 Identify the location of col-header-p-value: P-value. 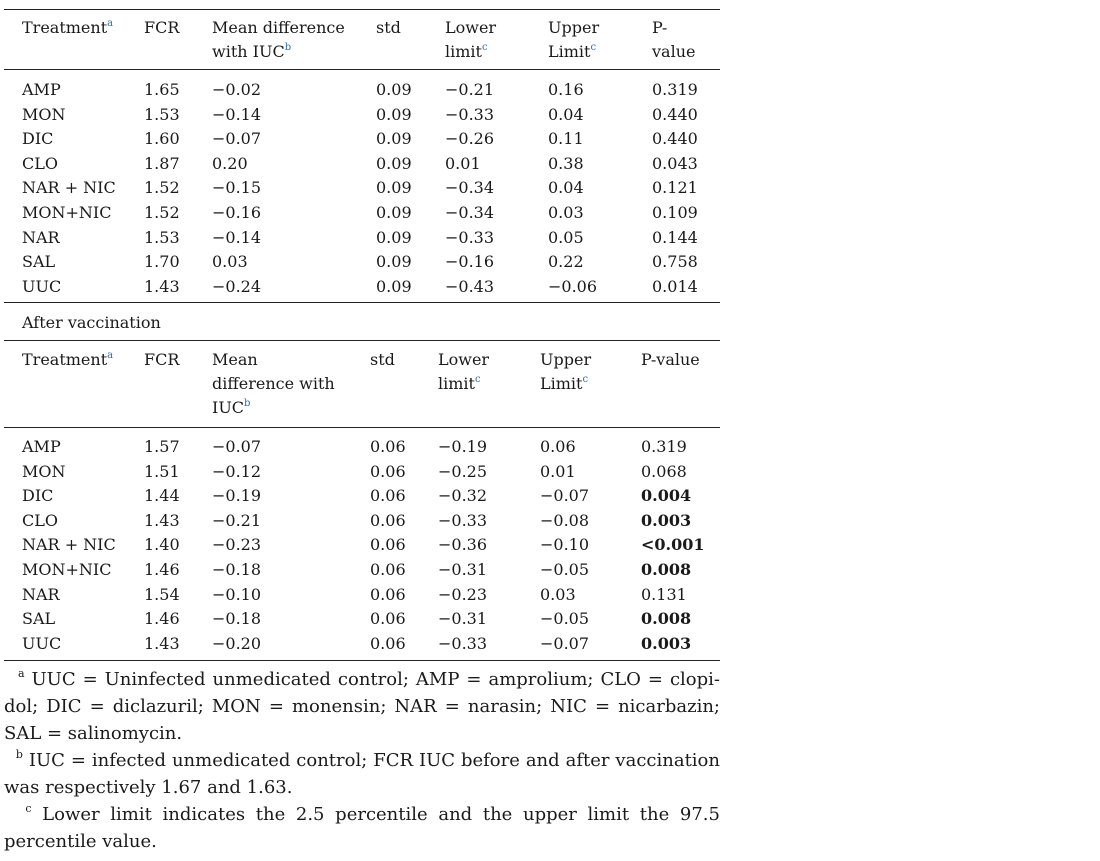
(670, 359).